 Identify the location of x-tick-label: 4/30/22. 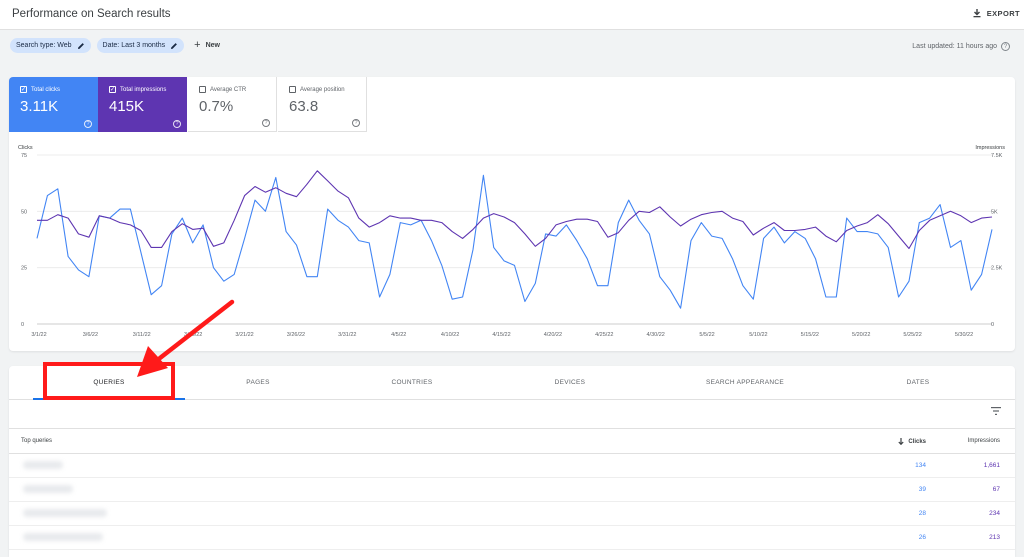
(655, 335).